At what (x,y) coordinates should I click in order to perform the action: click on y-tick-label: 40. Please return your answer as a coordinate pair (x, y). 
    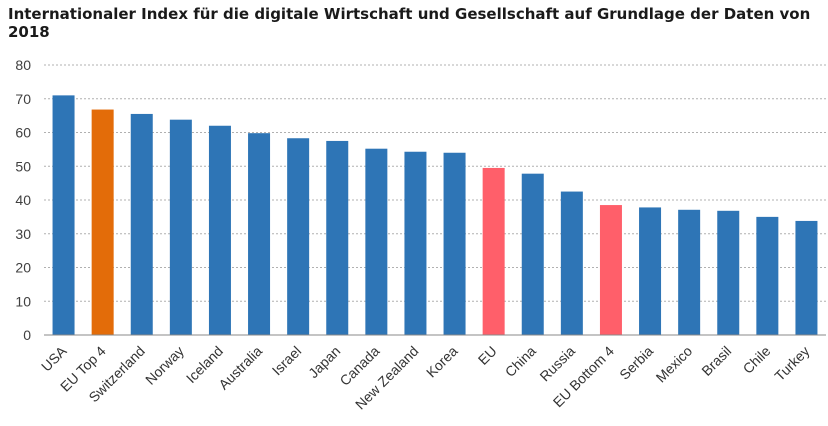
    Looking at the image, I should click on (23, 200).